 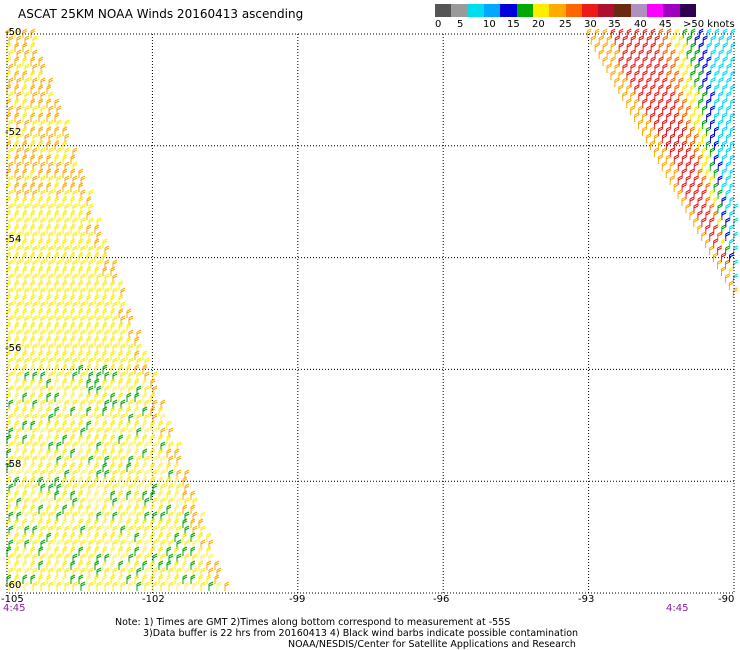 I want to click on x-tick-label: -96, so click(x=441, y=599).